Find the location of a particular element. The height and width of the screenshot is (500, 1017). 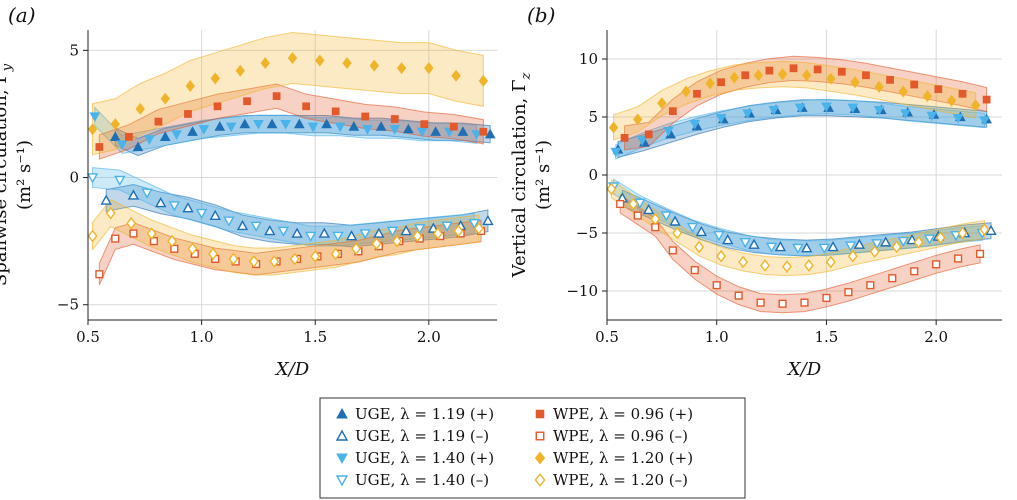

legend-label: WPE, λ = 0.96 (+) is located at coordinates (623, 414).